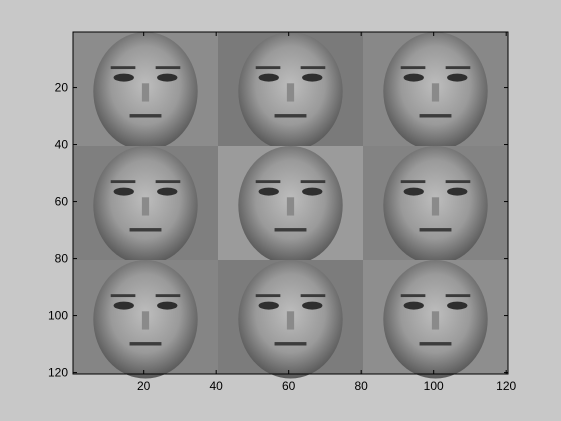  I want to click on x-tick-label: 80, so click(362, 386).